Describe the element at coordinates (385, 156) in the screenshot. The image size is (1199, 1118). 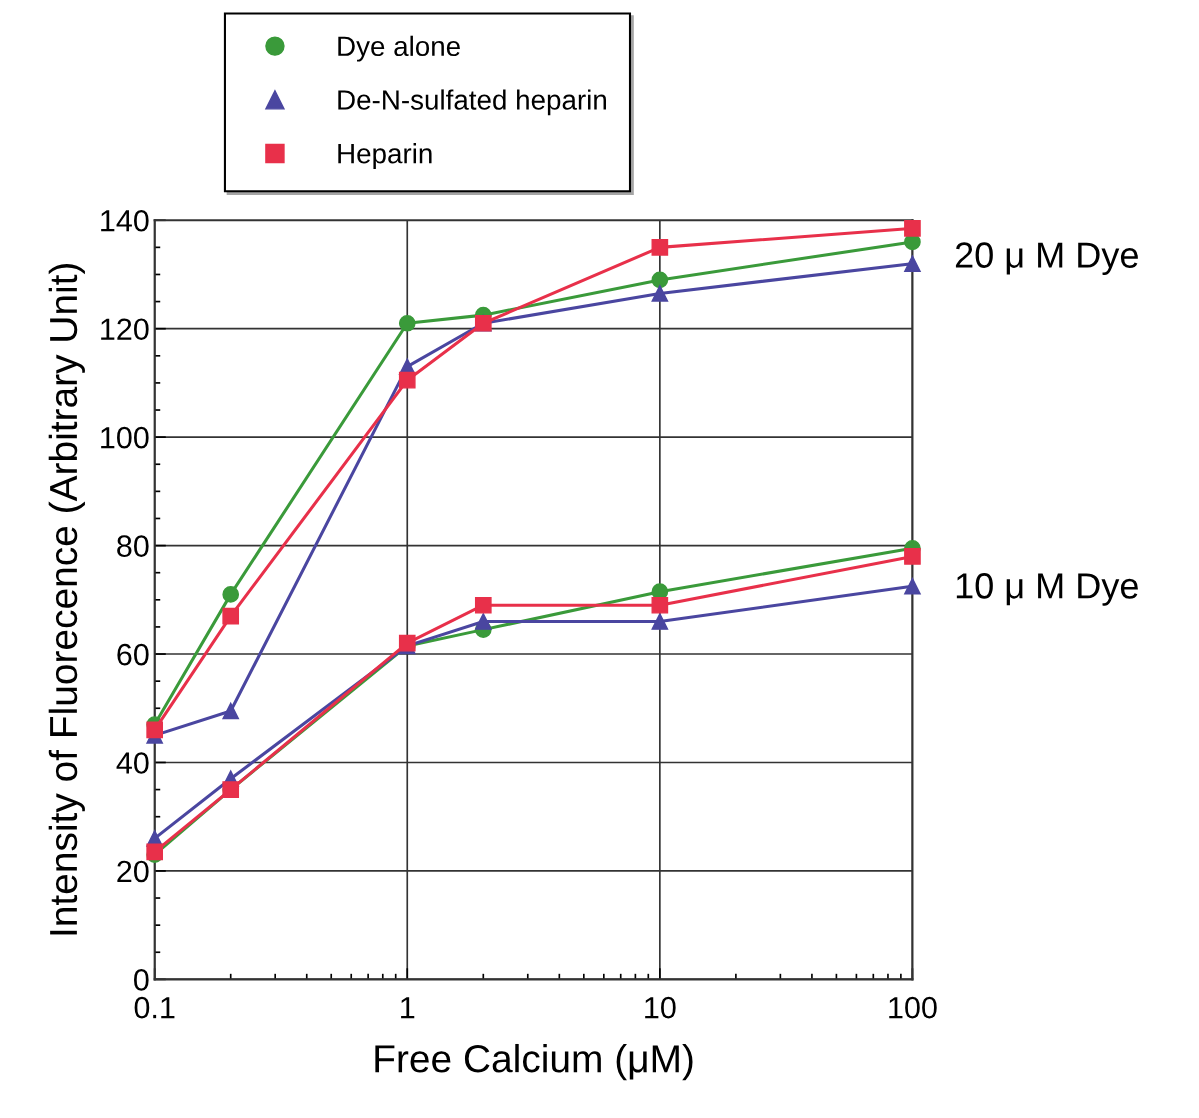
I see `legend-label: Heparin` at that location.